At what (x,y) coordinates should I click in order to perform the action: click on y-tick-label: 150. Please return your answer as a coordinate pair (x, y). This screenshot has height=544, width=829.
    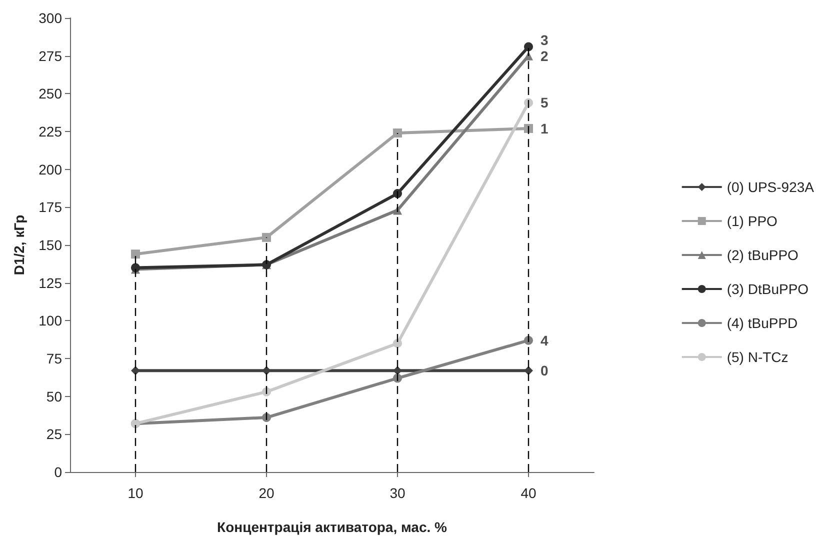
    Looking at the image, I should click on (50, 245).